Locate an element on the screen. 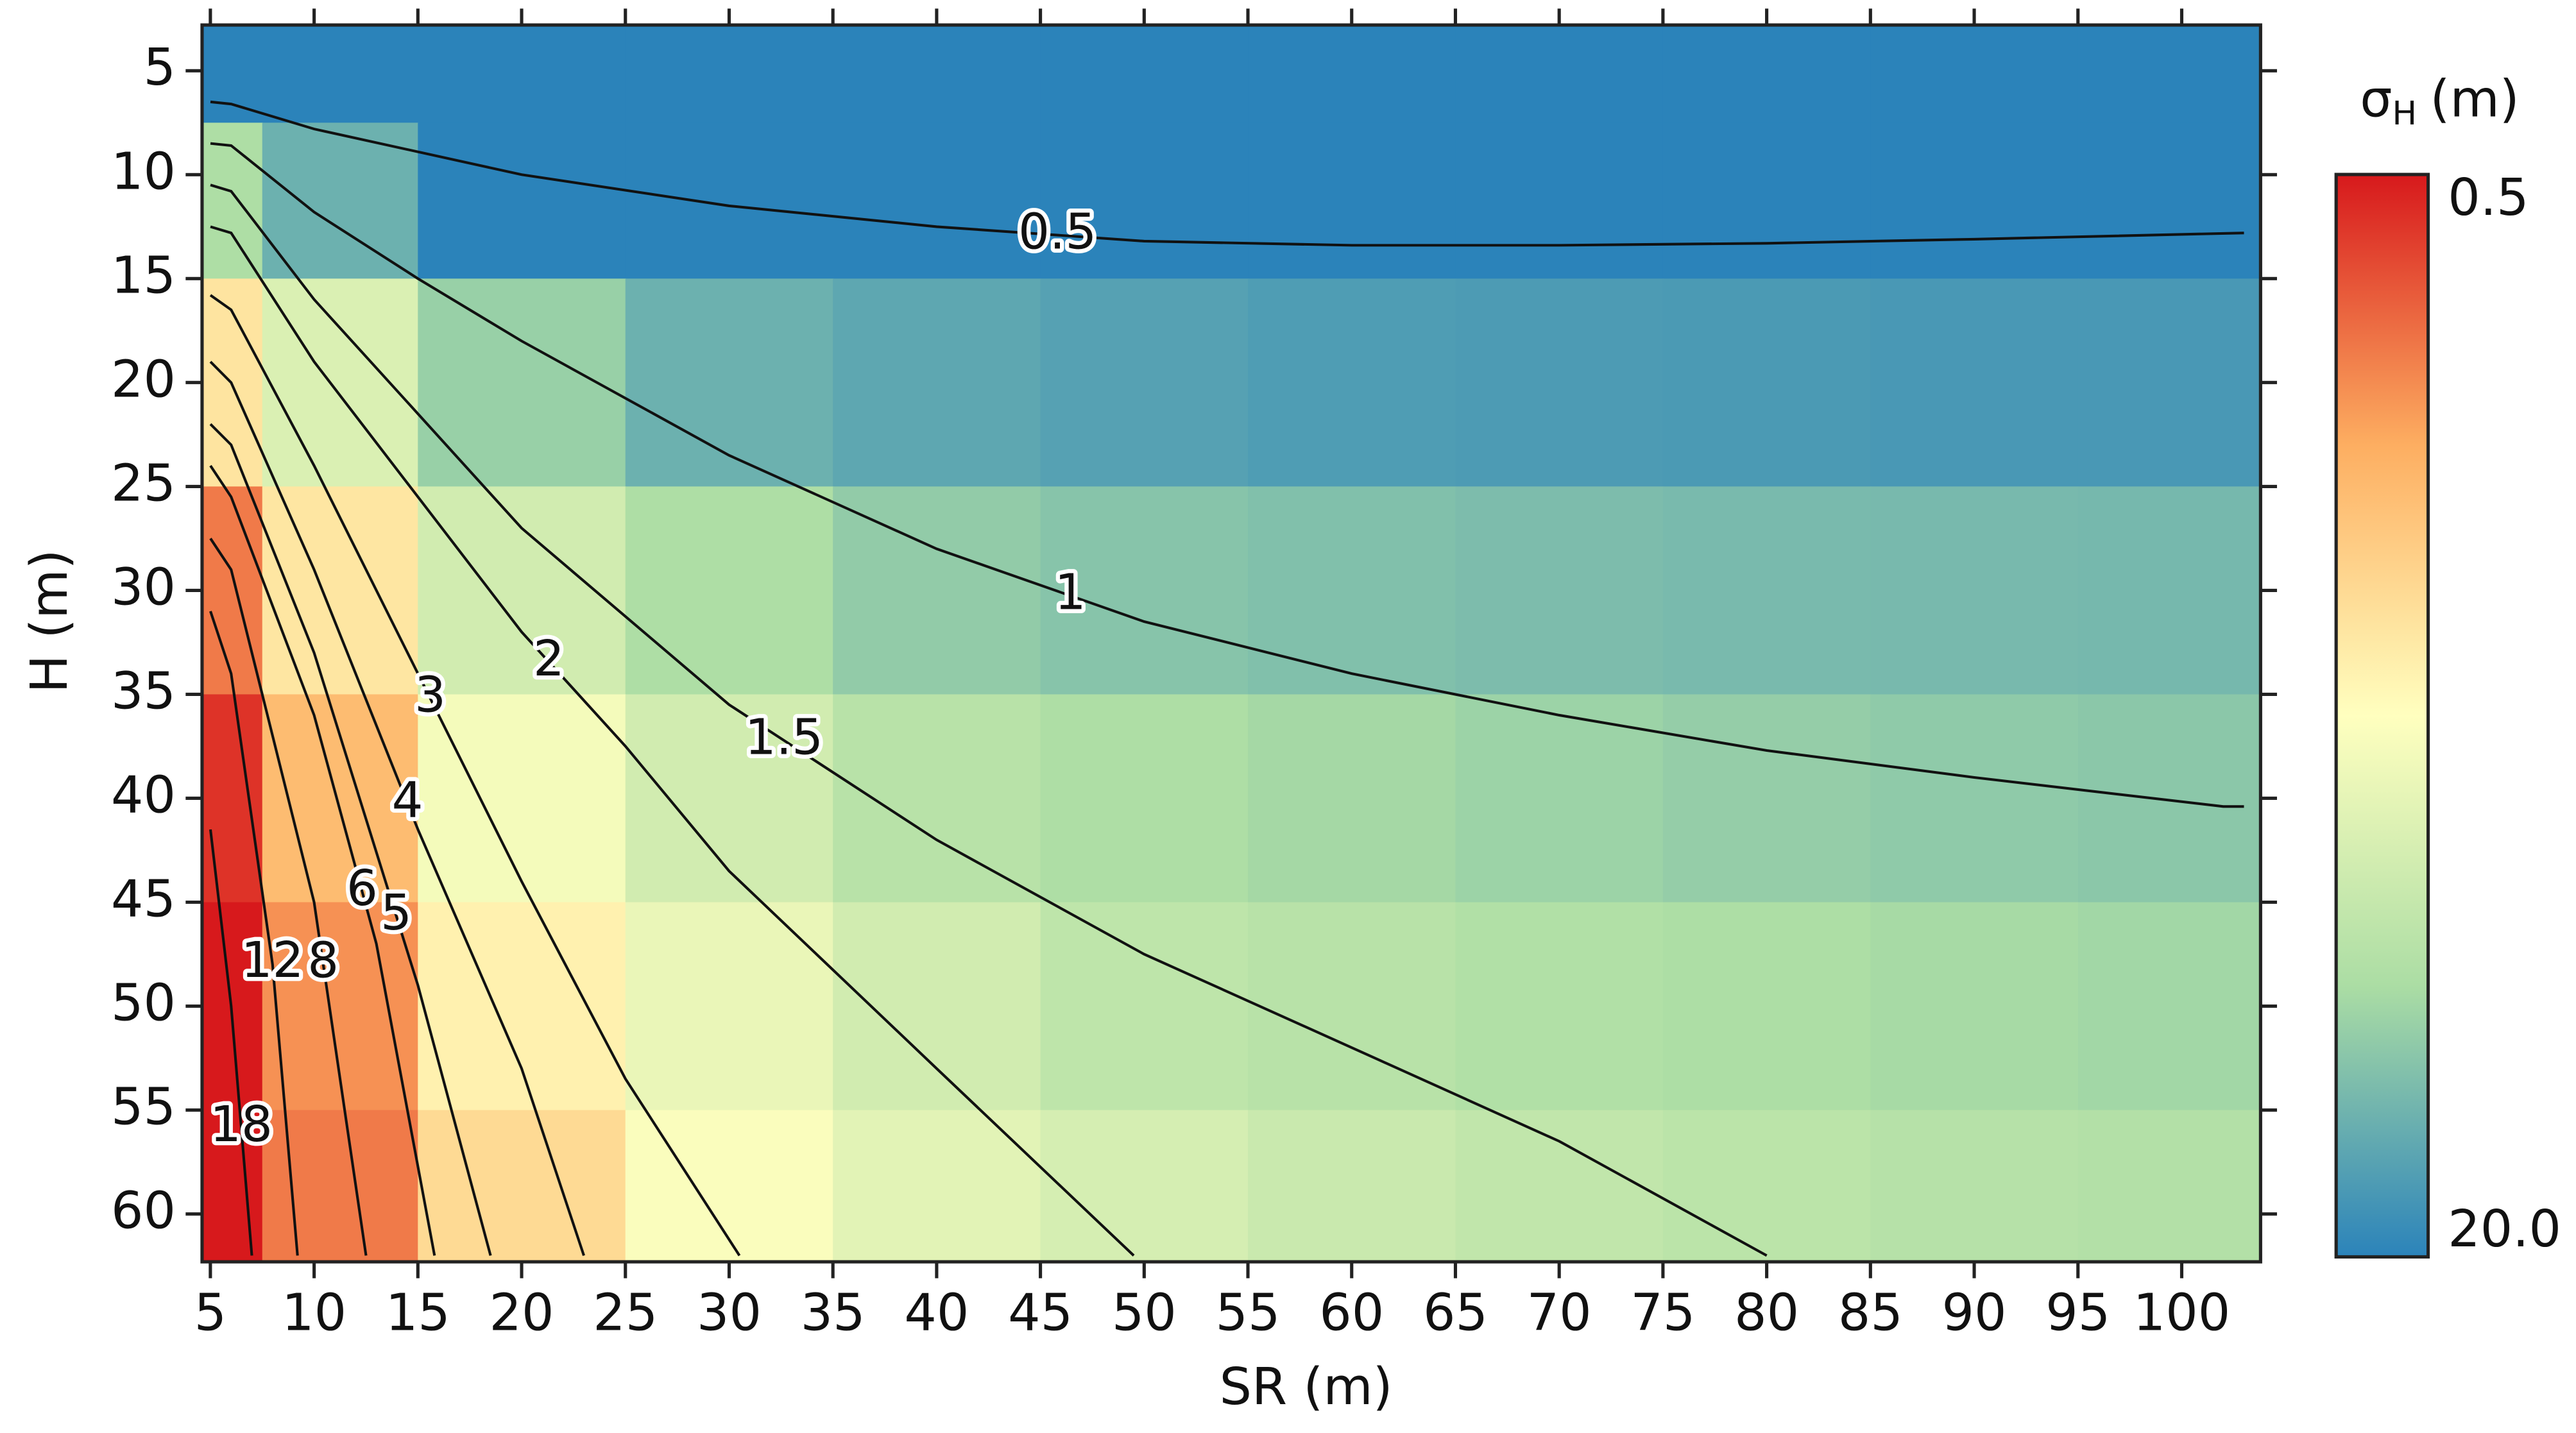 This screenshot has height=1433, width=2576. x-tick-label: 60 is located at coordinates (1351, 1313).